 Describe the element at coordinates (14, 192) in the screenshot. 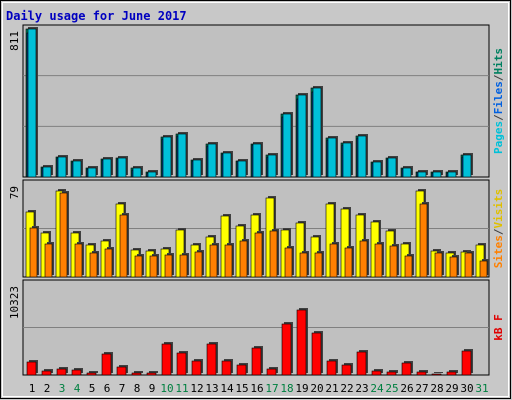

I see `visits-sites-ymax-label: 79` at that location.